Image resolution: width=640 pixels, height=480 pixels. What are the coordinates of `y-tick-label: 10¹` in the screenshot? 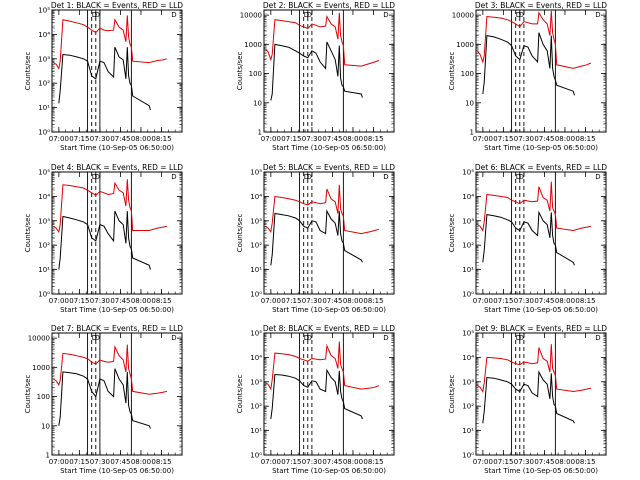 It's located at (468, 431).